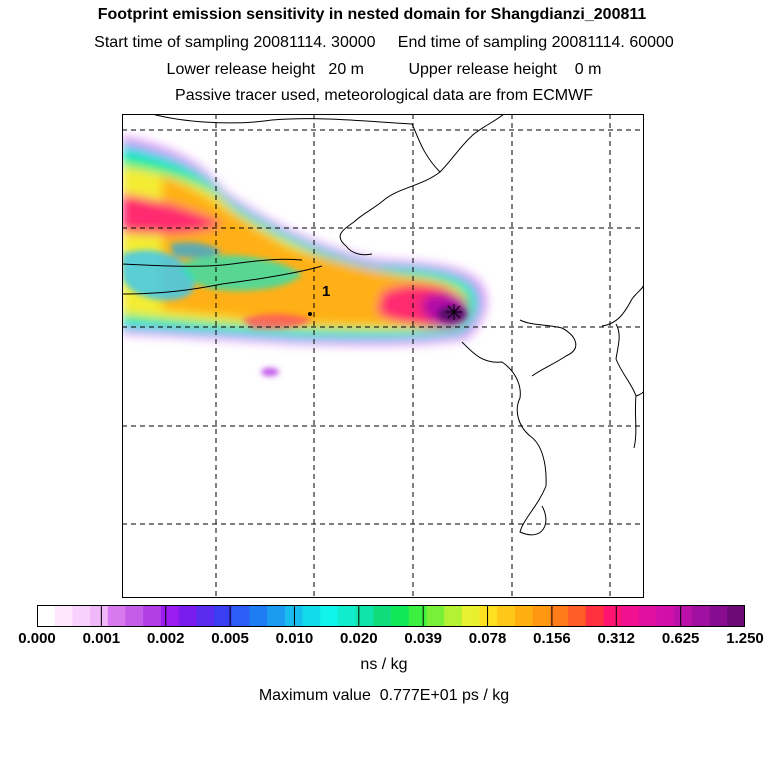  I want to click on colorbar-tick-label: 0.312, so click(616, 638).